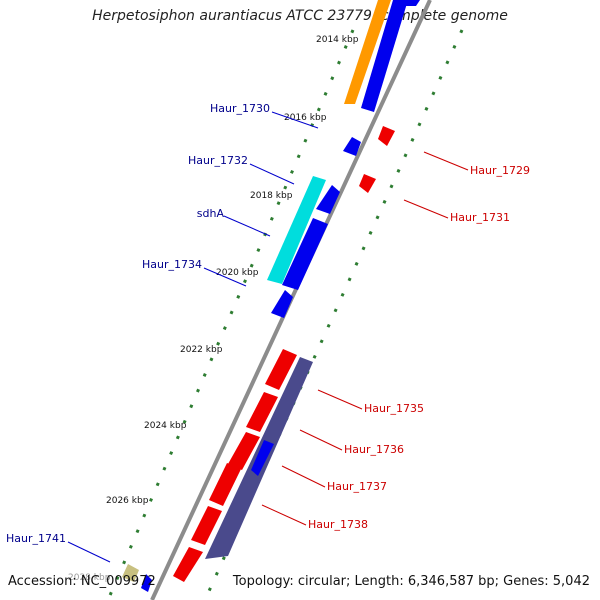 This screenshot has height=600, width=600. What do you see at coordinates (271, 196) in the screenshot?
I see `tick-2018: 2018 kbp` at bounding box center [271, 196].